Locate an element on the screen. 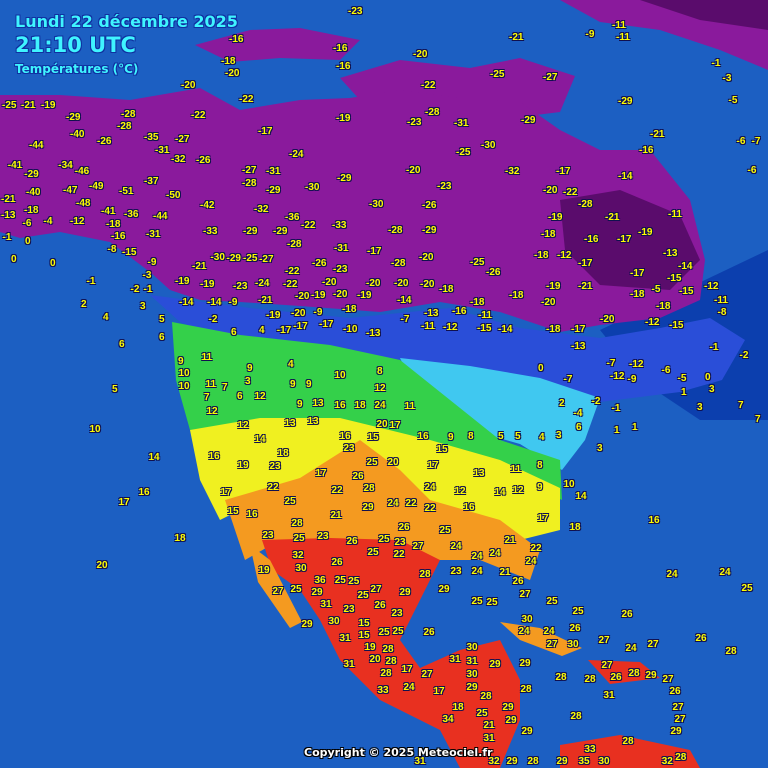  map-date: Lundi 22 décembre 2025 is located at coordinates (126, 21).